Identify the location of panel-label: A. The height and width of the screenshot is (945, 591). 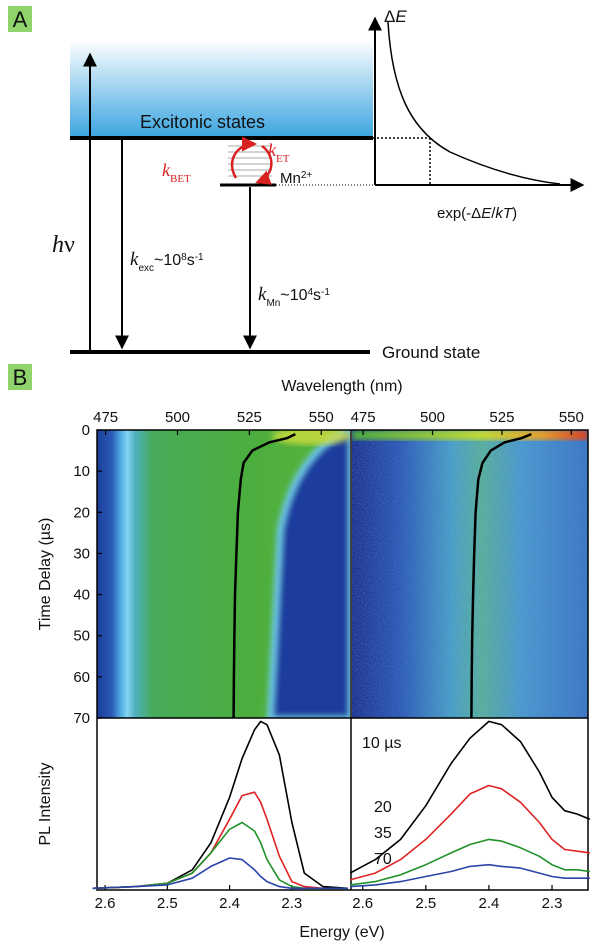
(20, 19).